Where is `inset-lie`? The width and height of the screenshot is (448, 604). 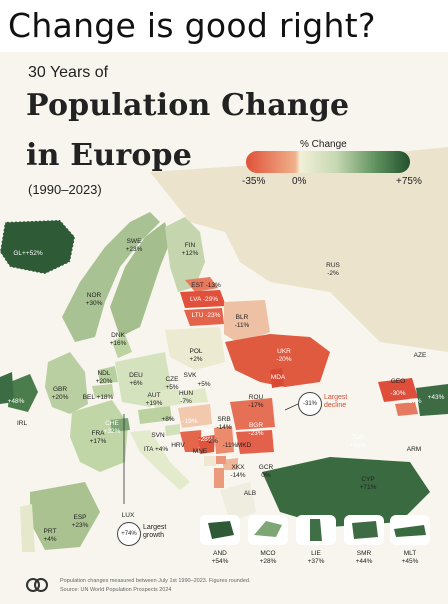 inset-lie is located at coordinates (316, 530).